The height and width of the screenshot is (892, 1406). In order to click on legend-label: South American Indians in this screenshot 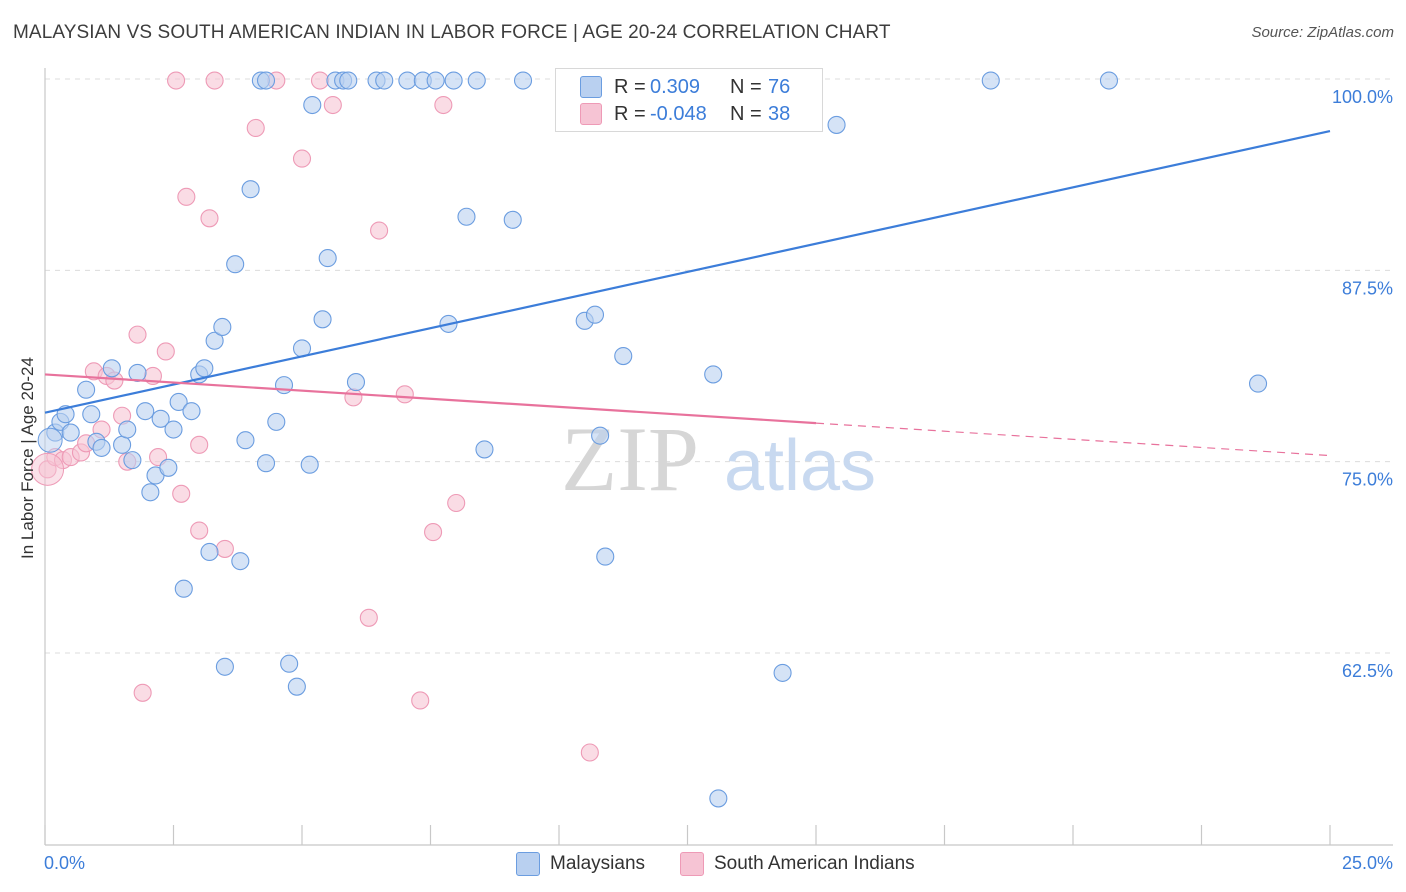, I will do `click(814, 863)`.